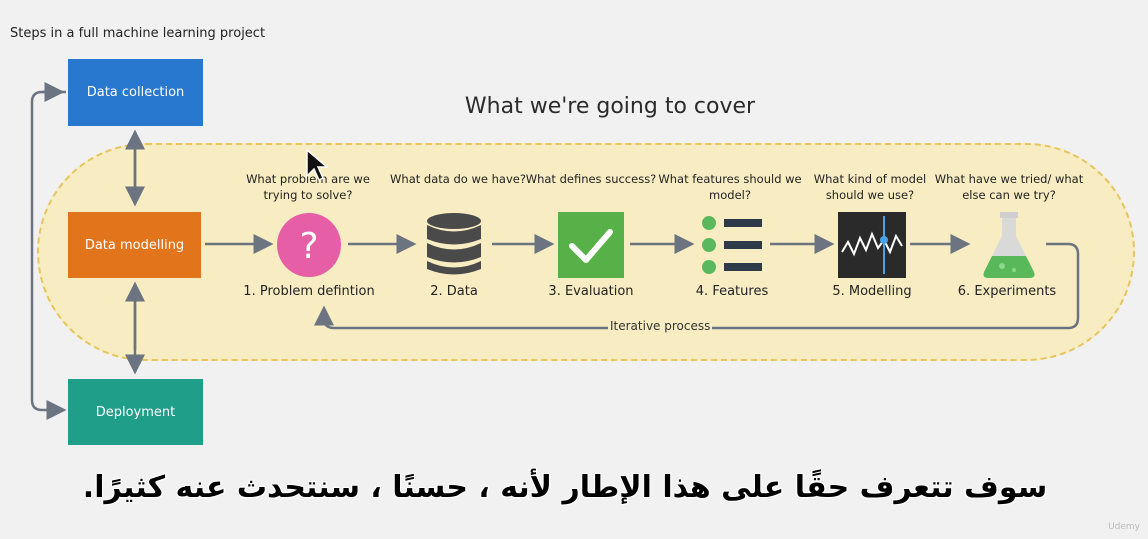 The image size is (1148, 539). Describe the element at coordinates (870, 187) in the screenshot. I see `step-5-question: What kind of model should we use?` at that location.